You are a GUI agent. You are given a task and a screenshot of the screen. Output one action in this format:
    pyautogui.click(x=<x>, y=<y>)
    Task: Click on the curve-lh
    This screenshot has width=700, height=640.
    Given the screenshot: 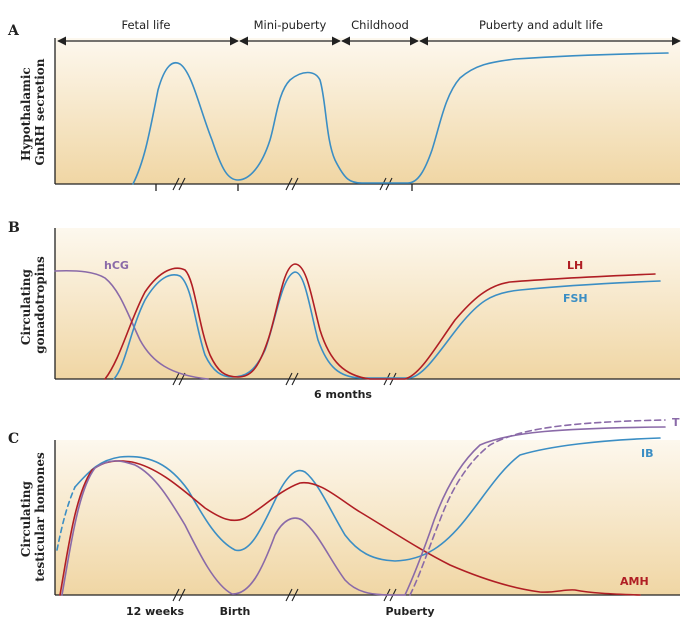 What is the action you would take?
    pyautogui.click(x=380, y=321)
    